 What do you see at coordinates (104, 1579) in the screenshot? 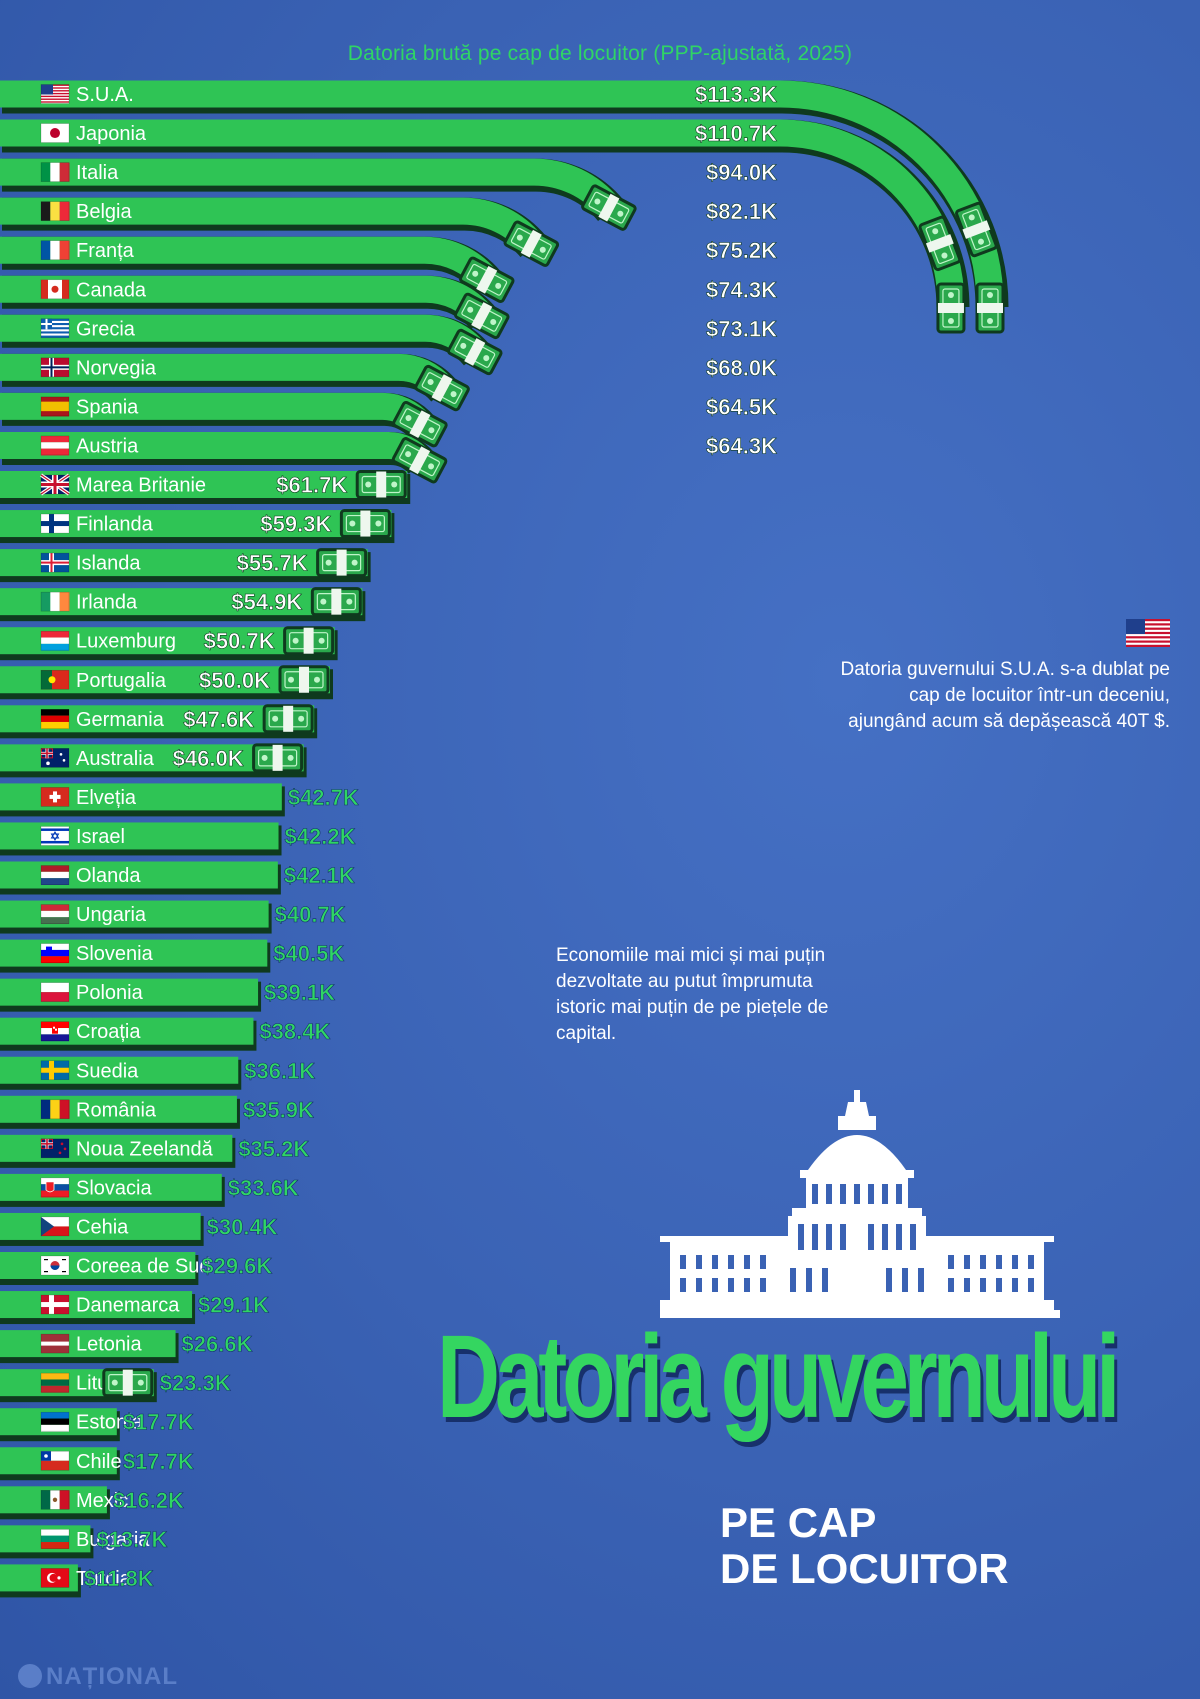
I see `country-label: Turcia` at bounding box center [104, 1579].